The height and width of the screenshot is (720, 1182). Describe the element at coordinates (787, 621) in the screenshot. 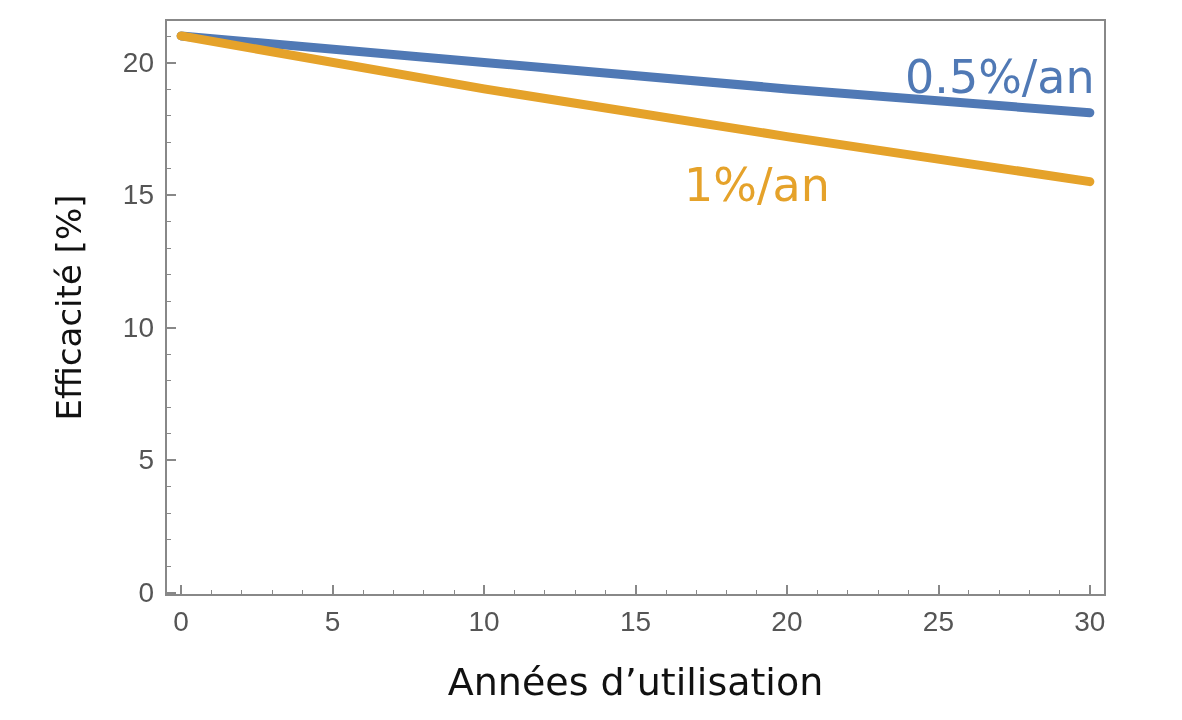

I see `x-tick-label: 20` at that location.